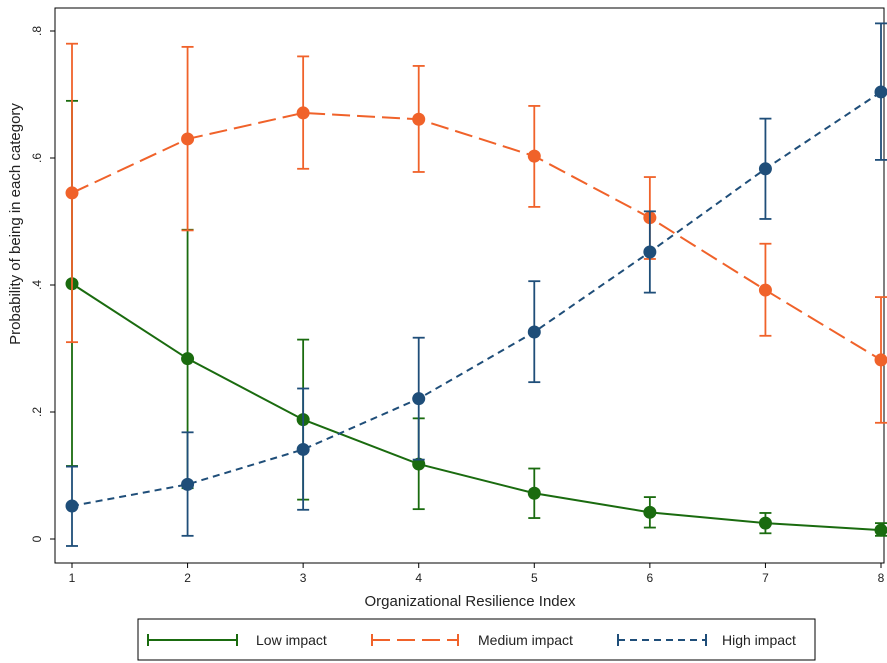 This screenshot has width=887, height=663. I want to click on y-axis: 0 .2 .4 .6 .8, so click(42, 284).